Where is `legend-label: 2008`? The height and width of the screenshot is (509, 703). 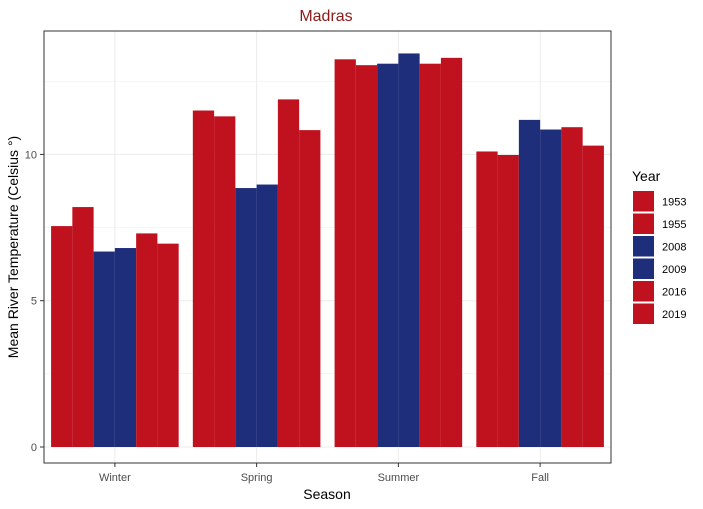 legend-label: 2008 is located at coordinates (674, 247).